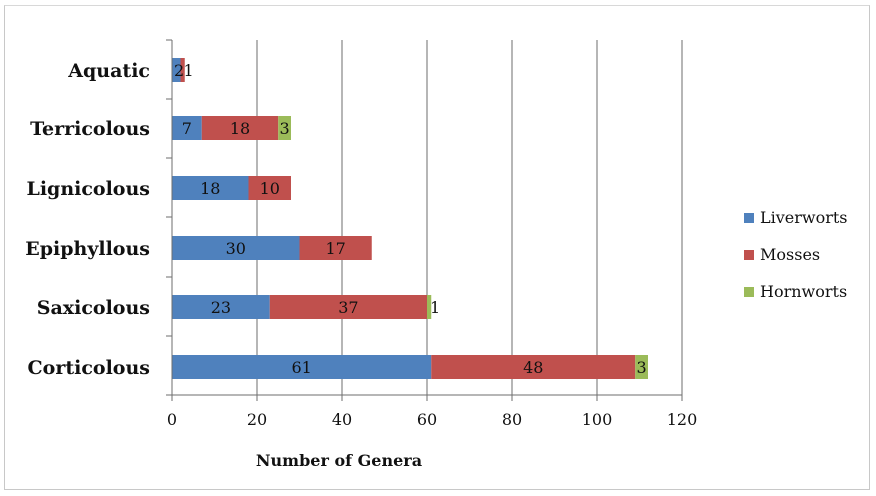 Image resolution: width=876 pixels, height=496 pixels. I want to click on data-label-lignicolous-liverworts: 18, so click(210, 188).